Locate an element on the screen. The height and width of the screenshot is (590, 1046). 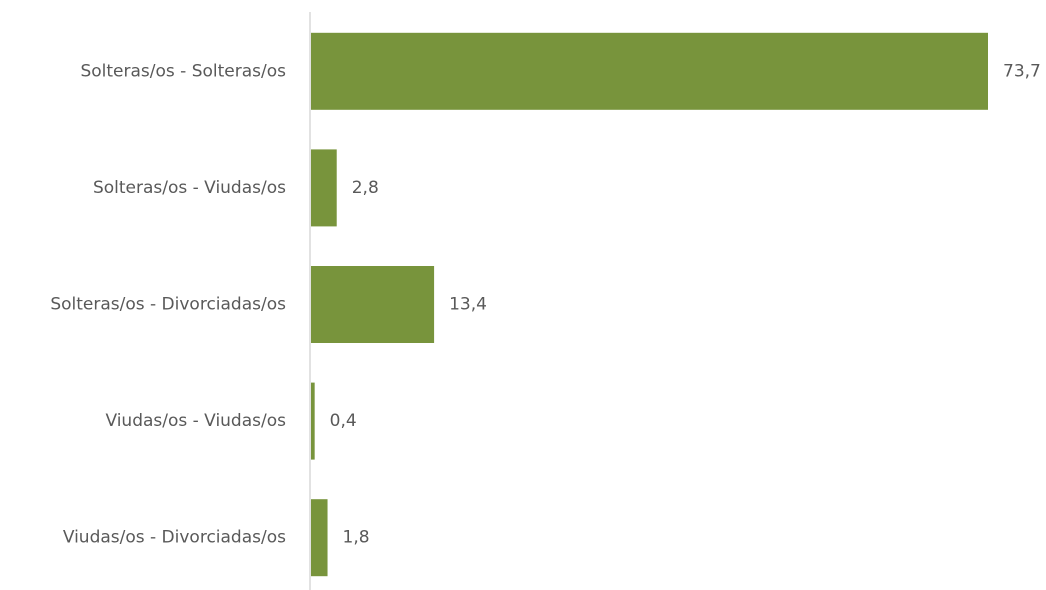
category-label: Viudas/os - Divorciadas/os is located at coordinates (174, 538).